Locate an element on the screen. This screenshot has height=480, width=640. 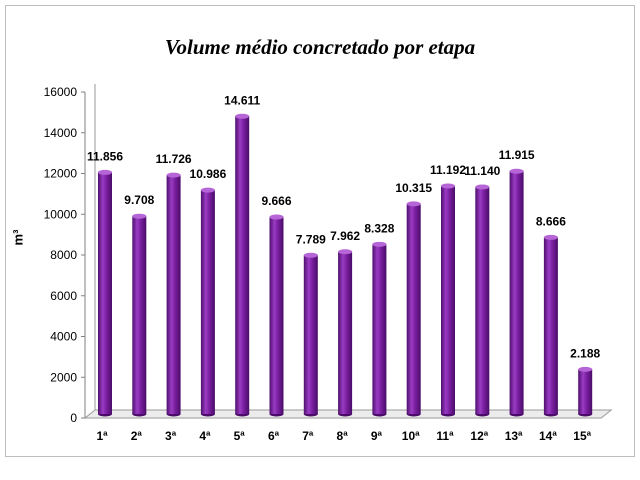
data-label: 11.140 is located at coordinates (482, 171).